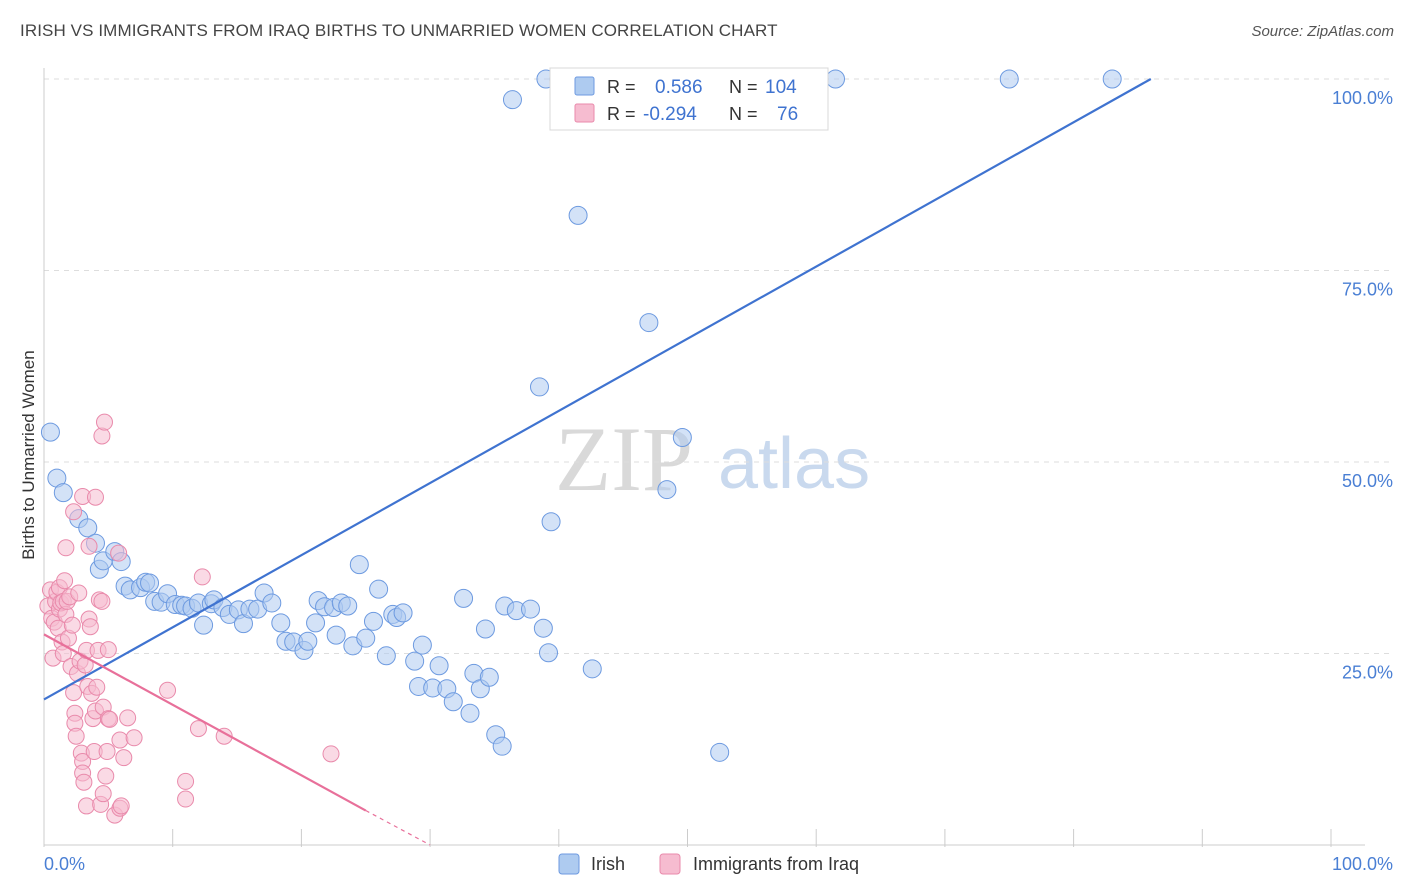  I want to click on y-axis-label: Births to Unmarried Women, so click(28, 454).